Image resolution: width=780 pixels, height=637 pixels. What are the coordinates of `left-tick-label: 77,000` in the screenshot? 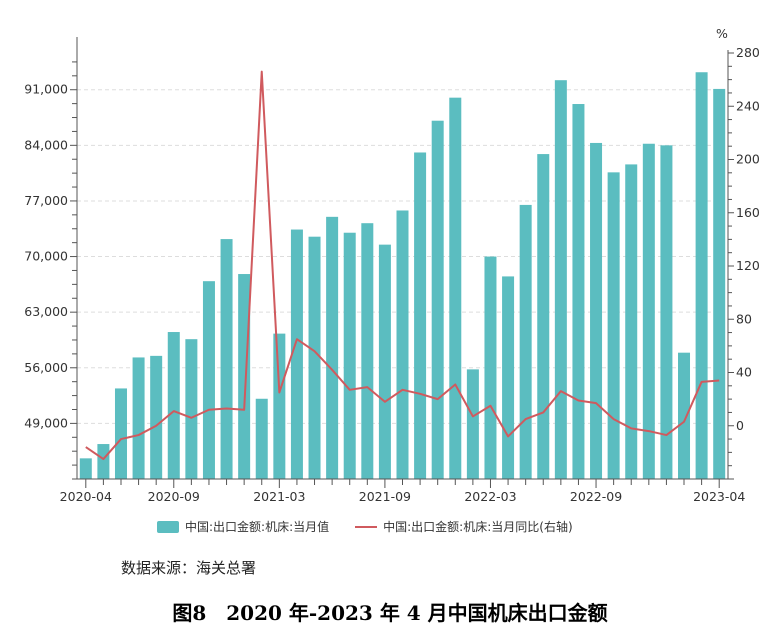 It's located at (46, 200).